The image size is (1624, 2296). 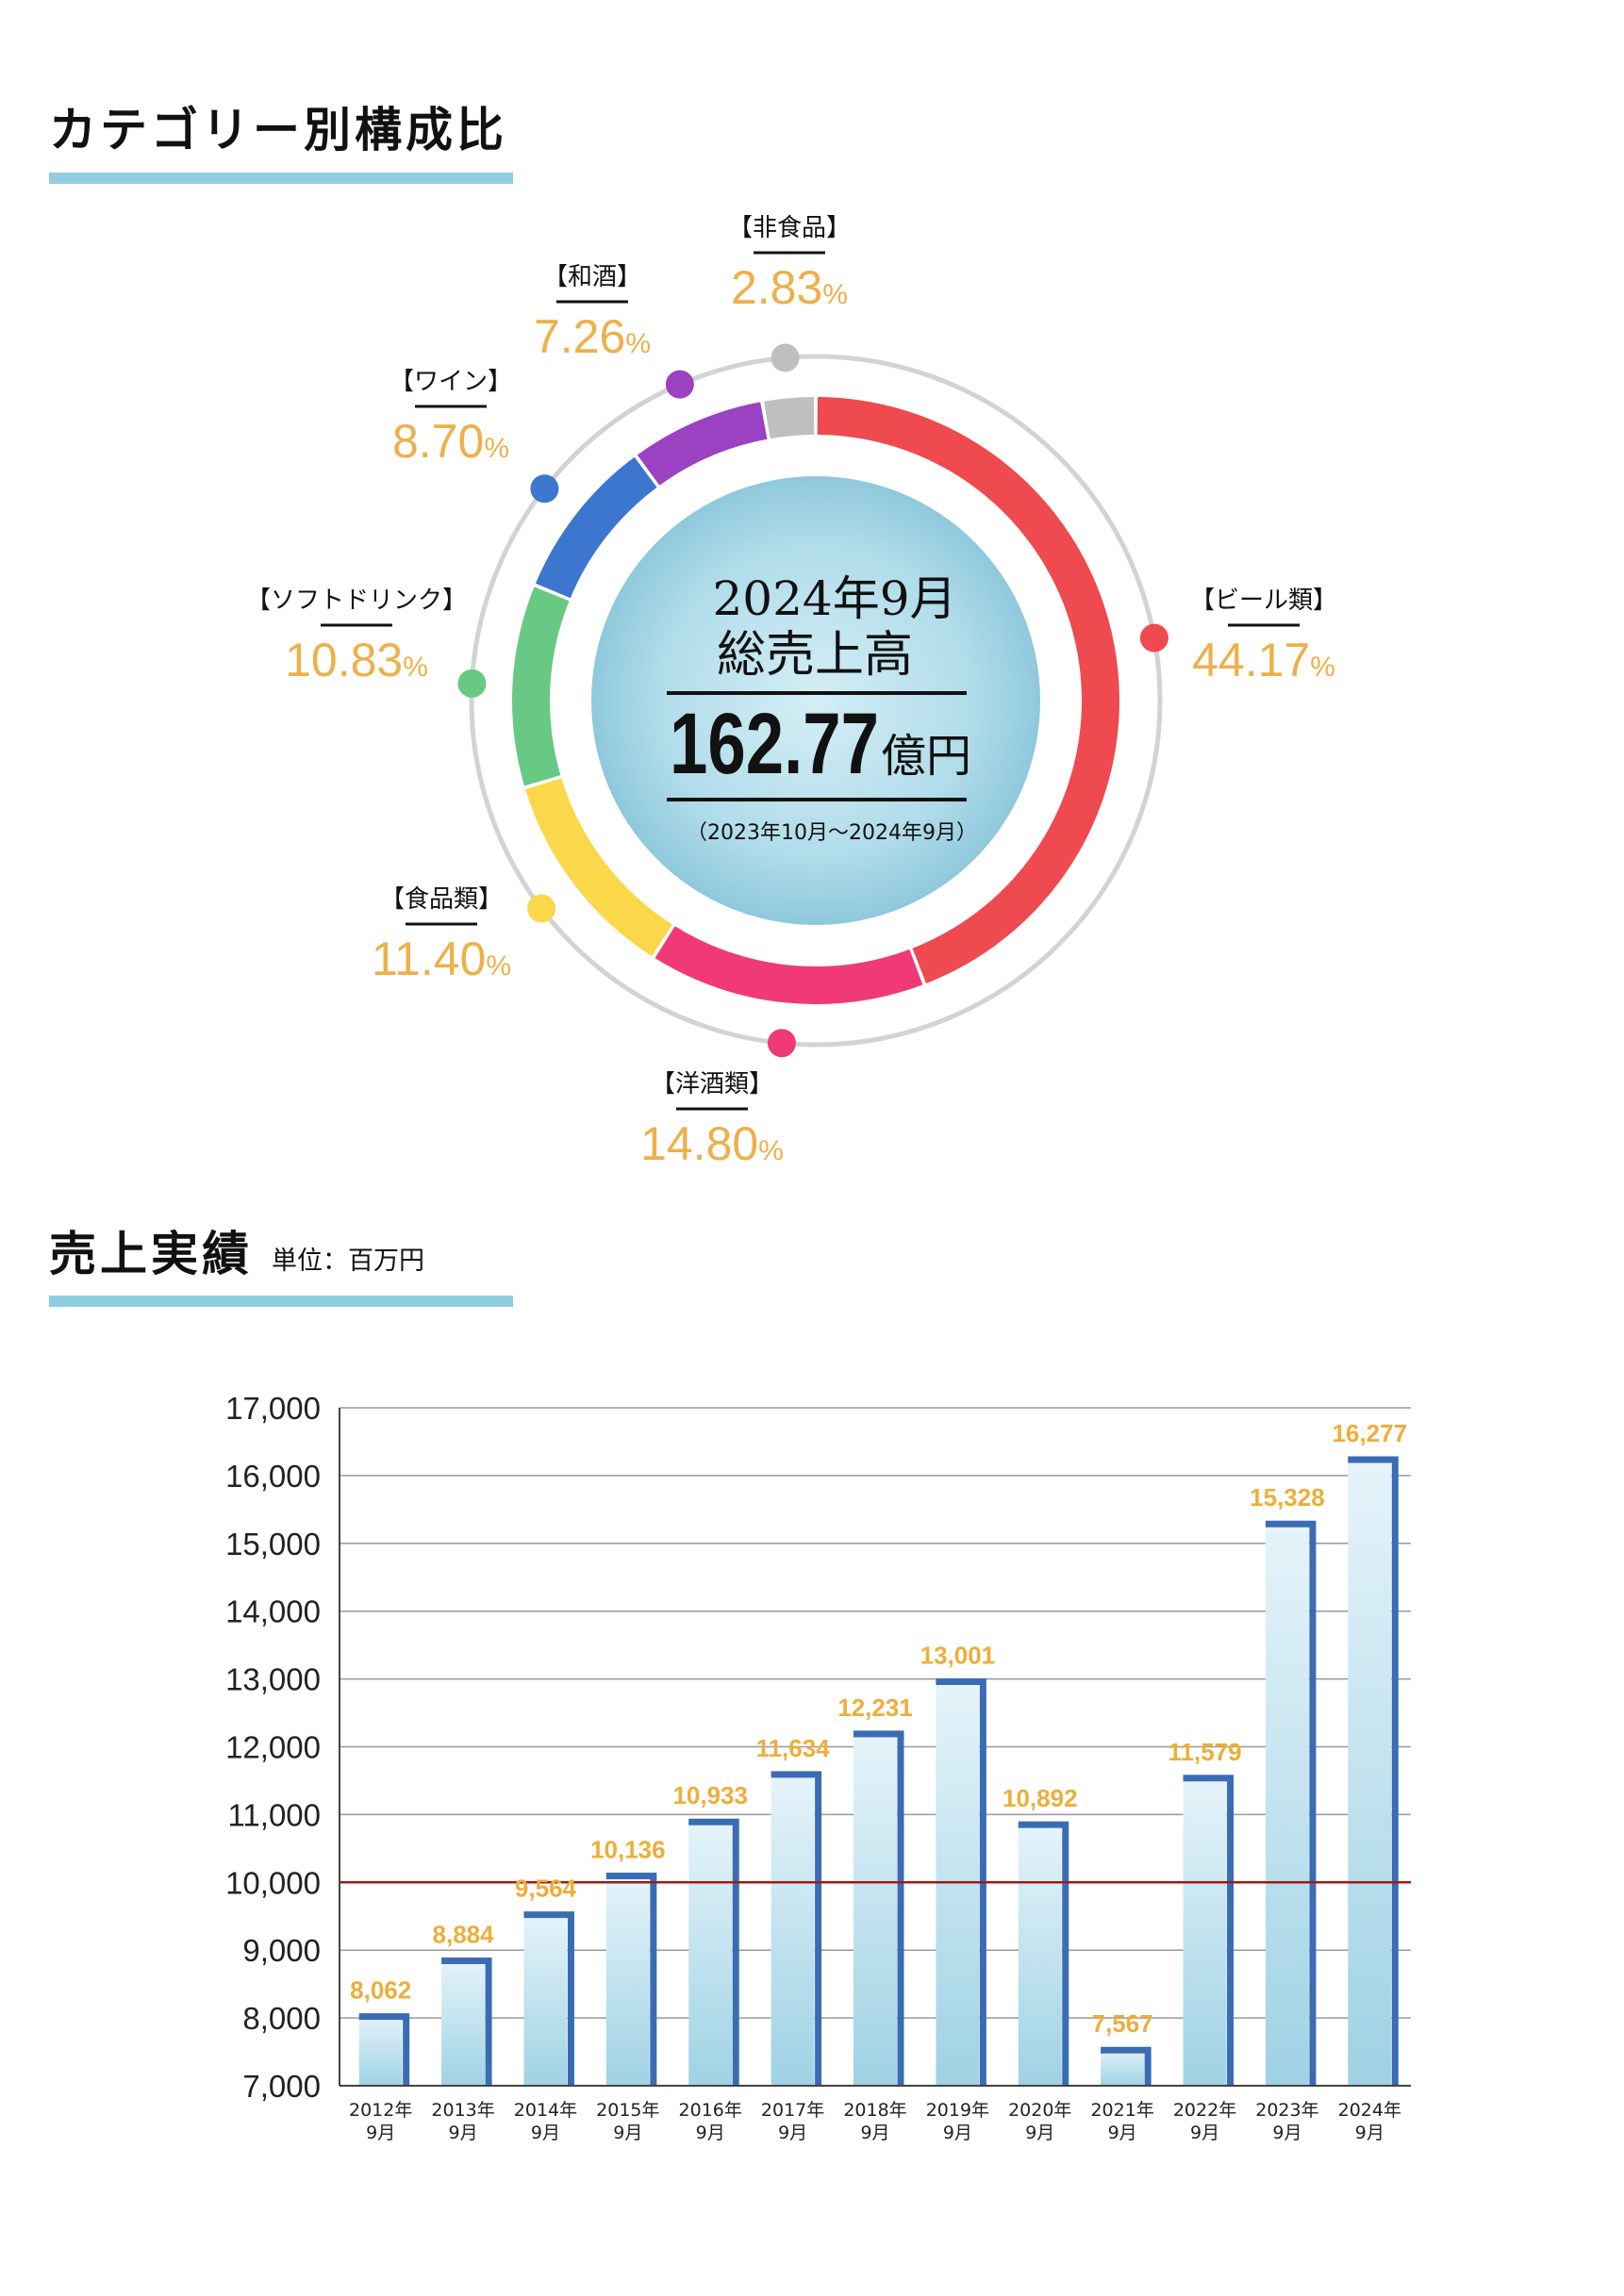 I want to click on bar-value-label: 13,001, so click(x=958, y=1656).